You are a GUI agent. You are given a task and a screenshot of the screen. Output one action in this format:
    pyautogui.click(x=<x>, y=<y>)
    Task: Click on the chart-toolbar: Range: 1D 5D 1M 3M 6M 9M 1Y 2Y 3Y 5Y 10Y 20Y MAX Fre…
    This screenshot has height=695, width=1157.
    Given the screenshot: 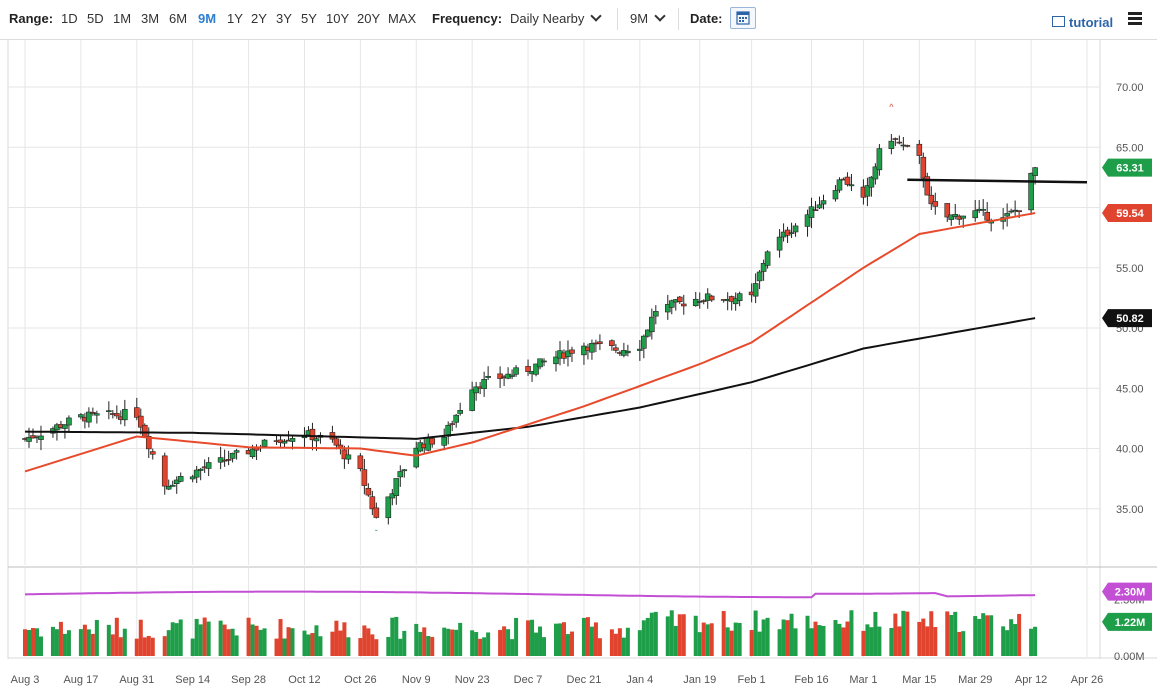 What is the action you would take?
    pyautogui.click(x=578, y=20)
    